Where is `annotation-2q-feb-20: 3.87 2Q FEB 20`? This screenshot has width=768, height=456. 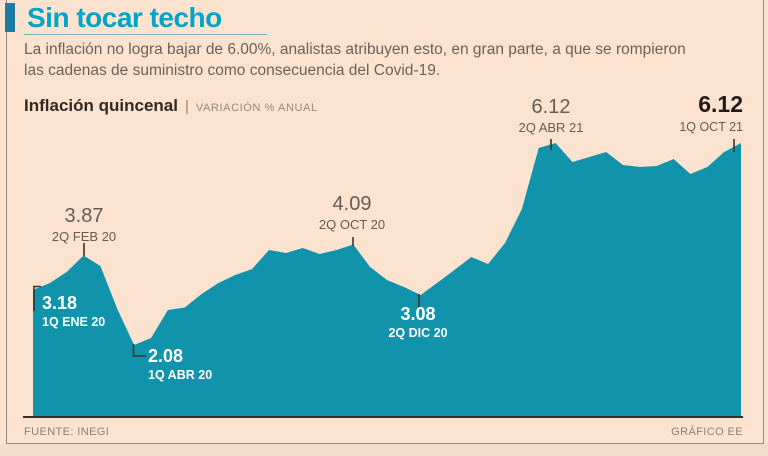 annotation-2q-feb-20: 3.87 2Q FEB 20 is located at coordinates (84, 224).